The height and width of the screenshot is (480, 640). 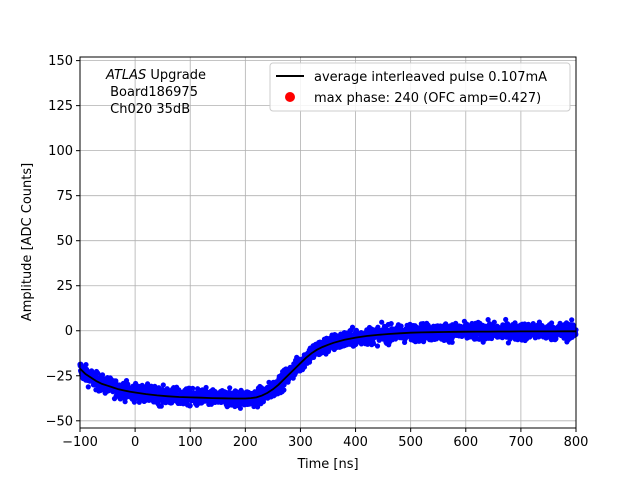 I want to click on legend-entry-average: average interleaved pulse 0.107mA, so click(x=430, y=77).